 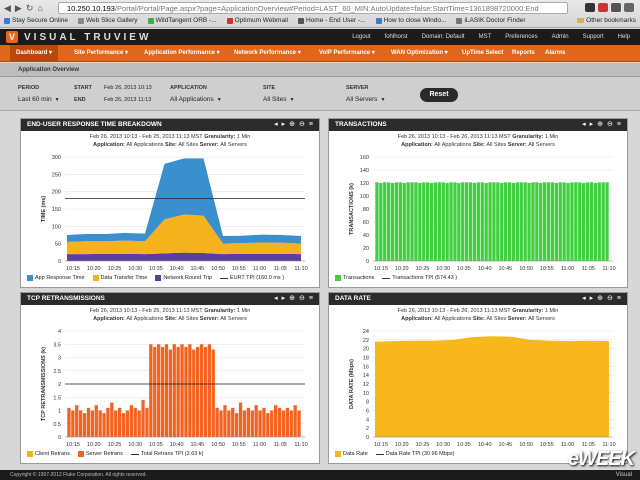 What do you see at coordinates (354, 278) in the screenshot?
I see `legend-item: Transactions` at bounding box center [354, 278].